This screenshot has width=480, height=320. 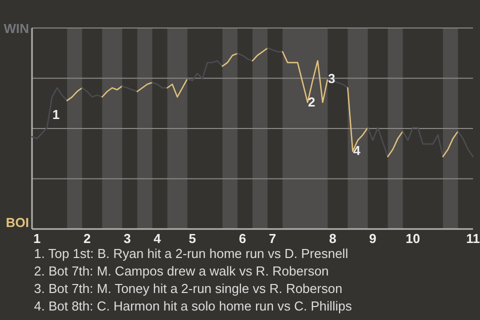 I want to click on text: 1. Top 1st: B. Ryan hit a 2-run home run vs D. Presnell, so click(x=191, y=253).